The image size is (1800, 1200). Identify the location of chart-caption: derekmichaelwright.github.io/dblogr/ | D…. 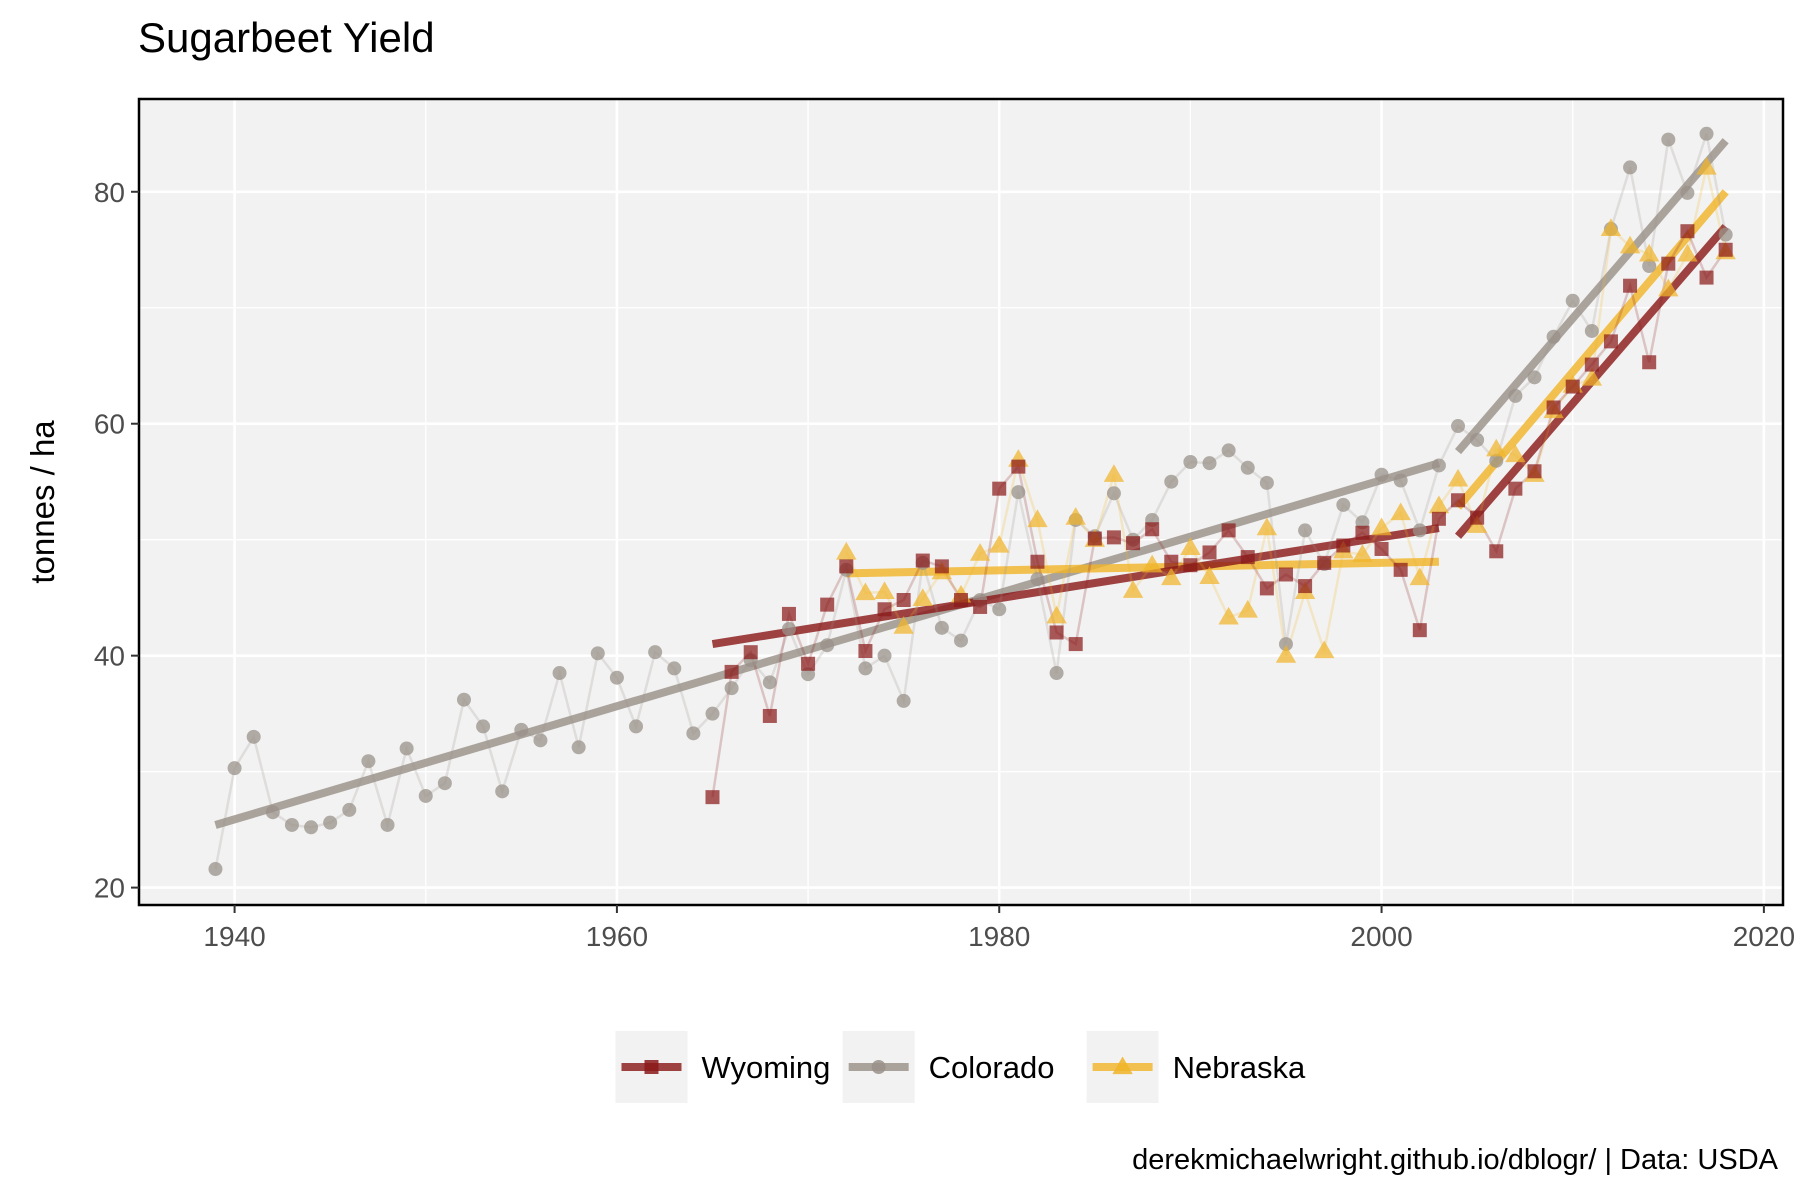
(1455, 1160).